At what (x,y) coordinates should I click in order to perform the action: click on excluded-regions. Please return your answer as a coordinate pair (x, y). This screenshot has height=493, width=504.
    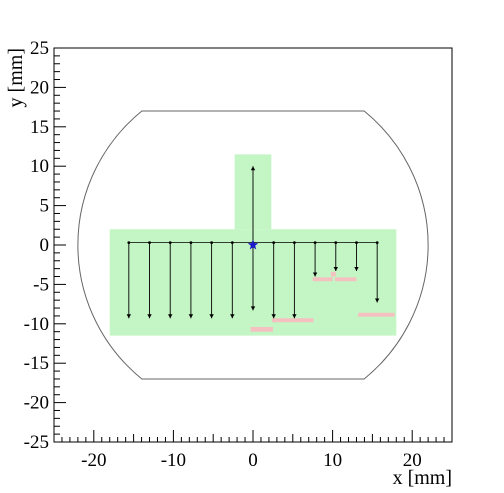
    Looking at the image, I should click on (322, 301).